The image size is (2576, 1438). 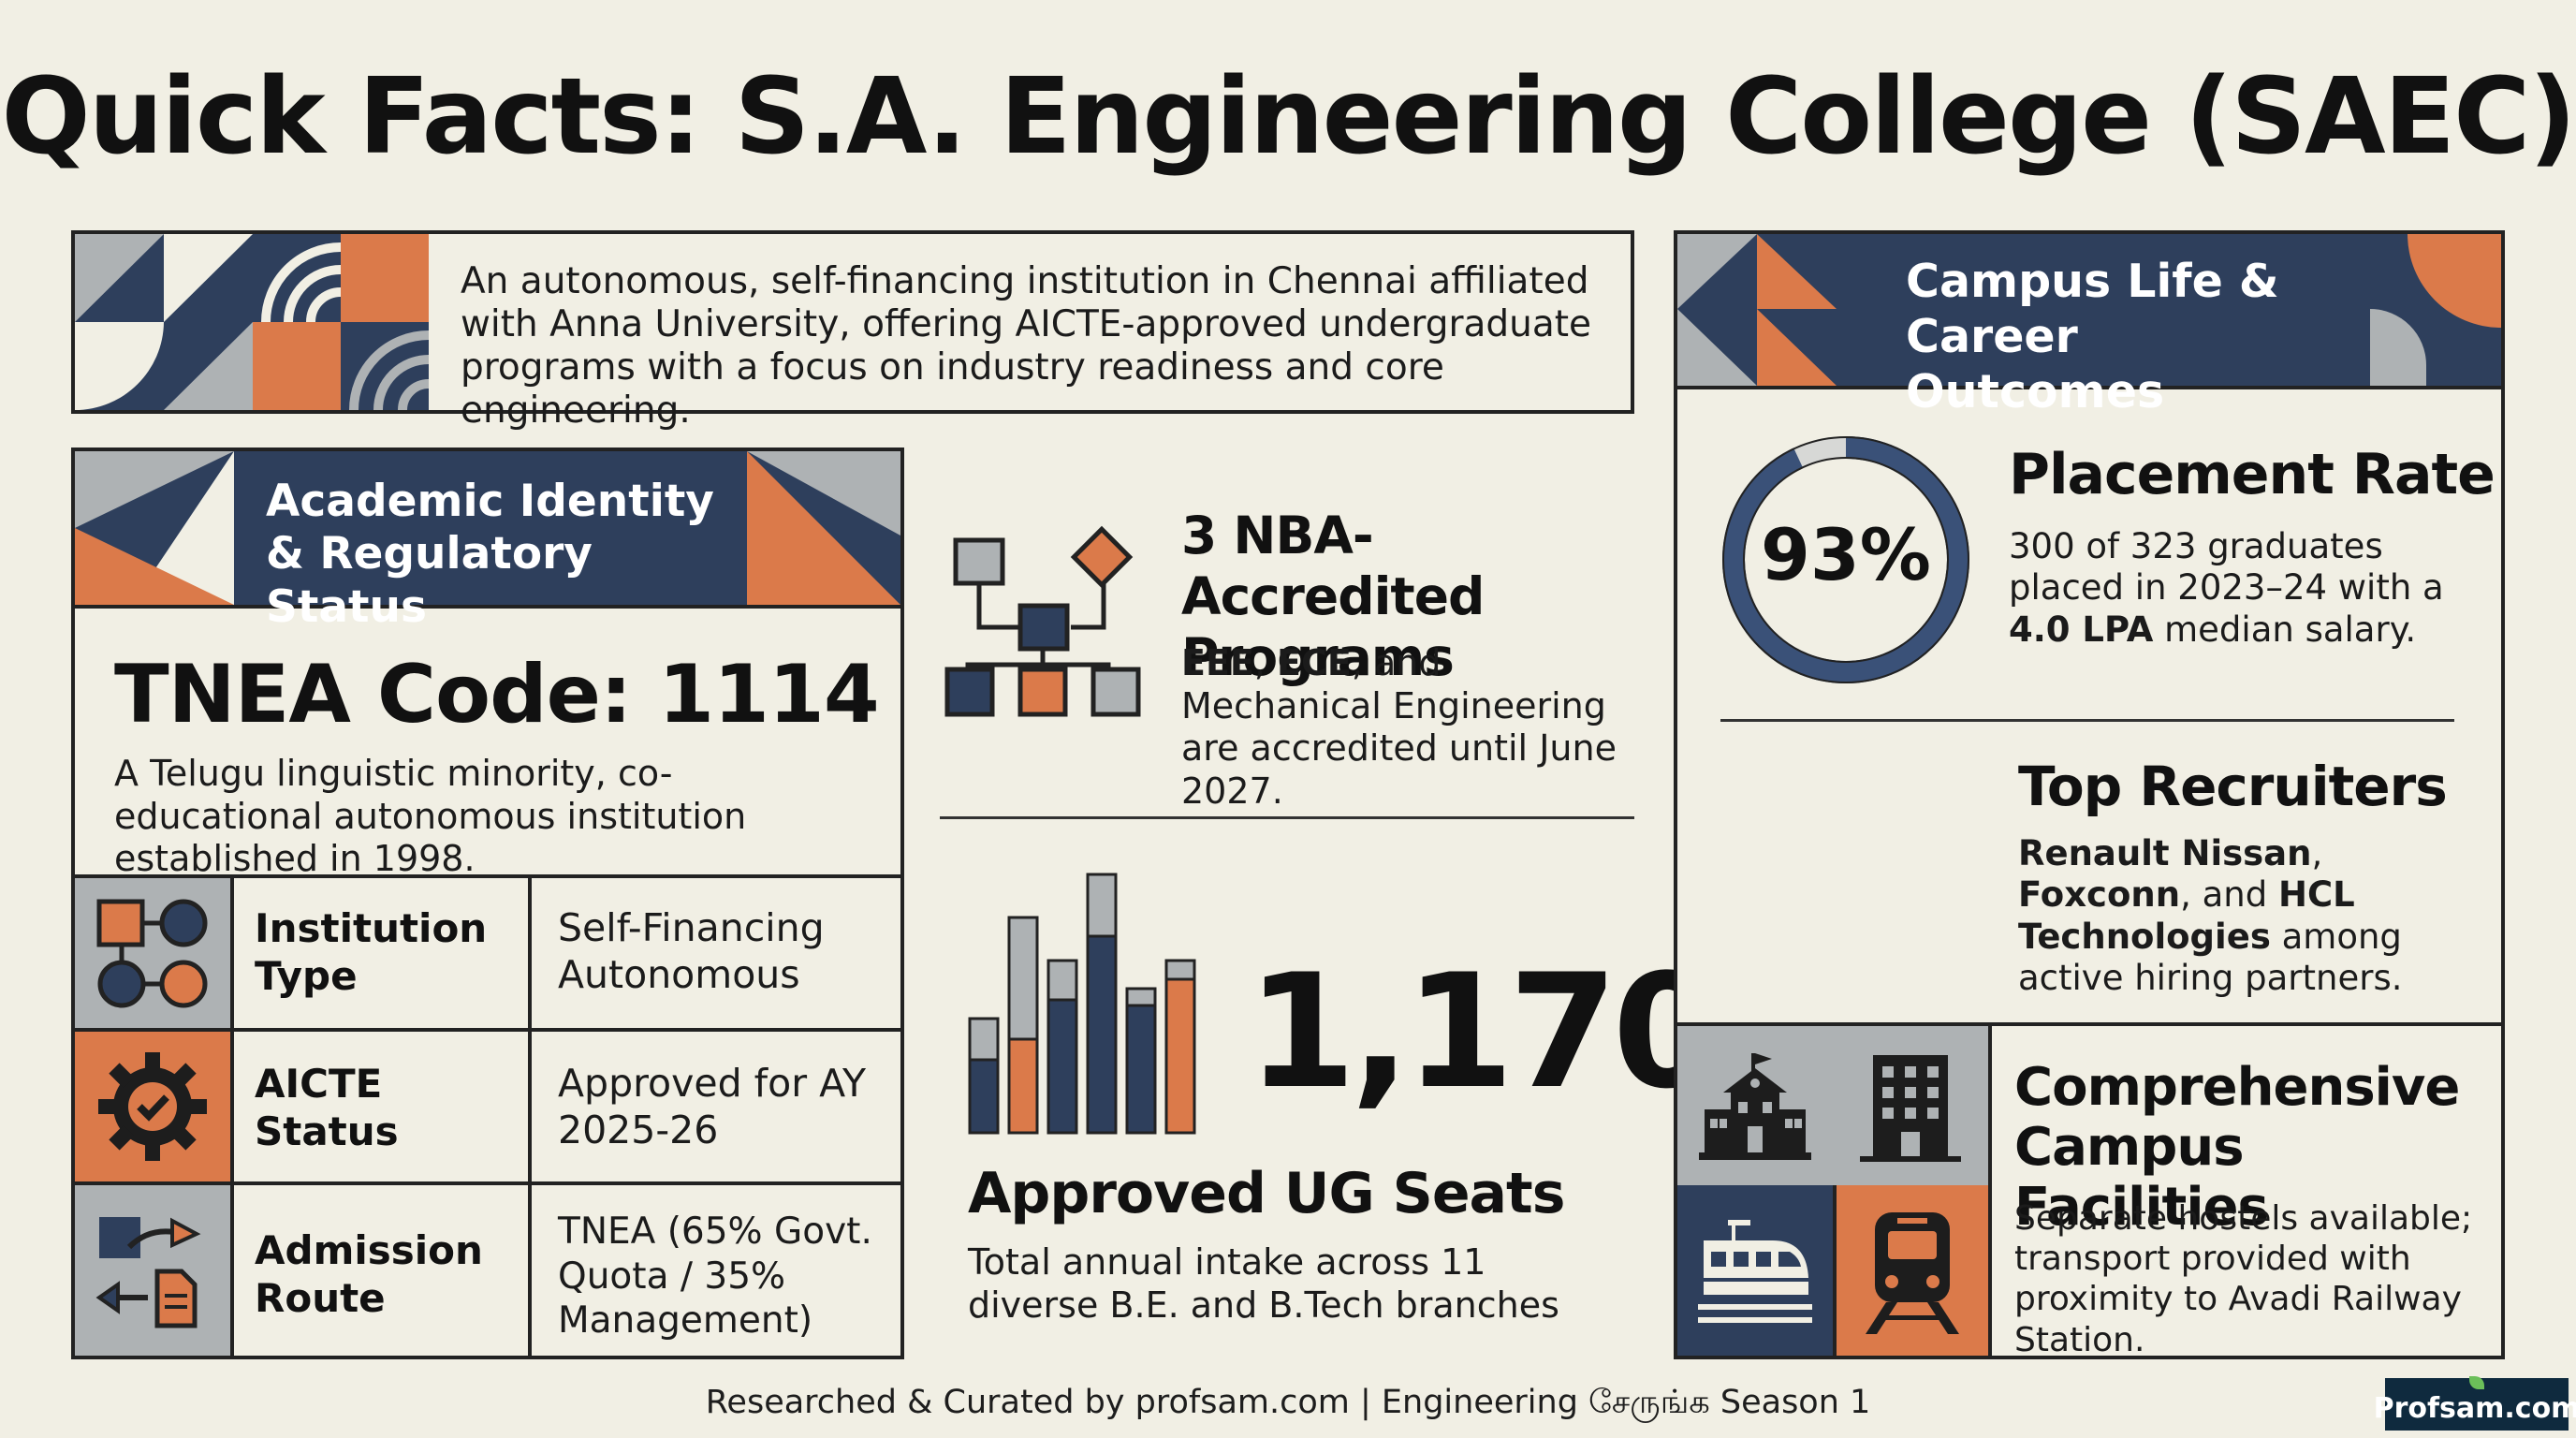 What do you see at coordinates (2233, 786) in the screenshot?
I see `recruiters-heading: Top Recruiters` at bounding box center [2233, 786].